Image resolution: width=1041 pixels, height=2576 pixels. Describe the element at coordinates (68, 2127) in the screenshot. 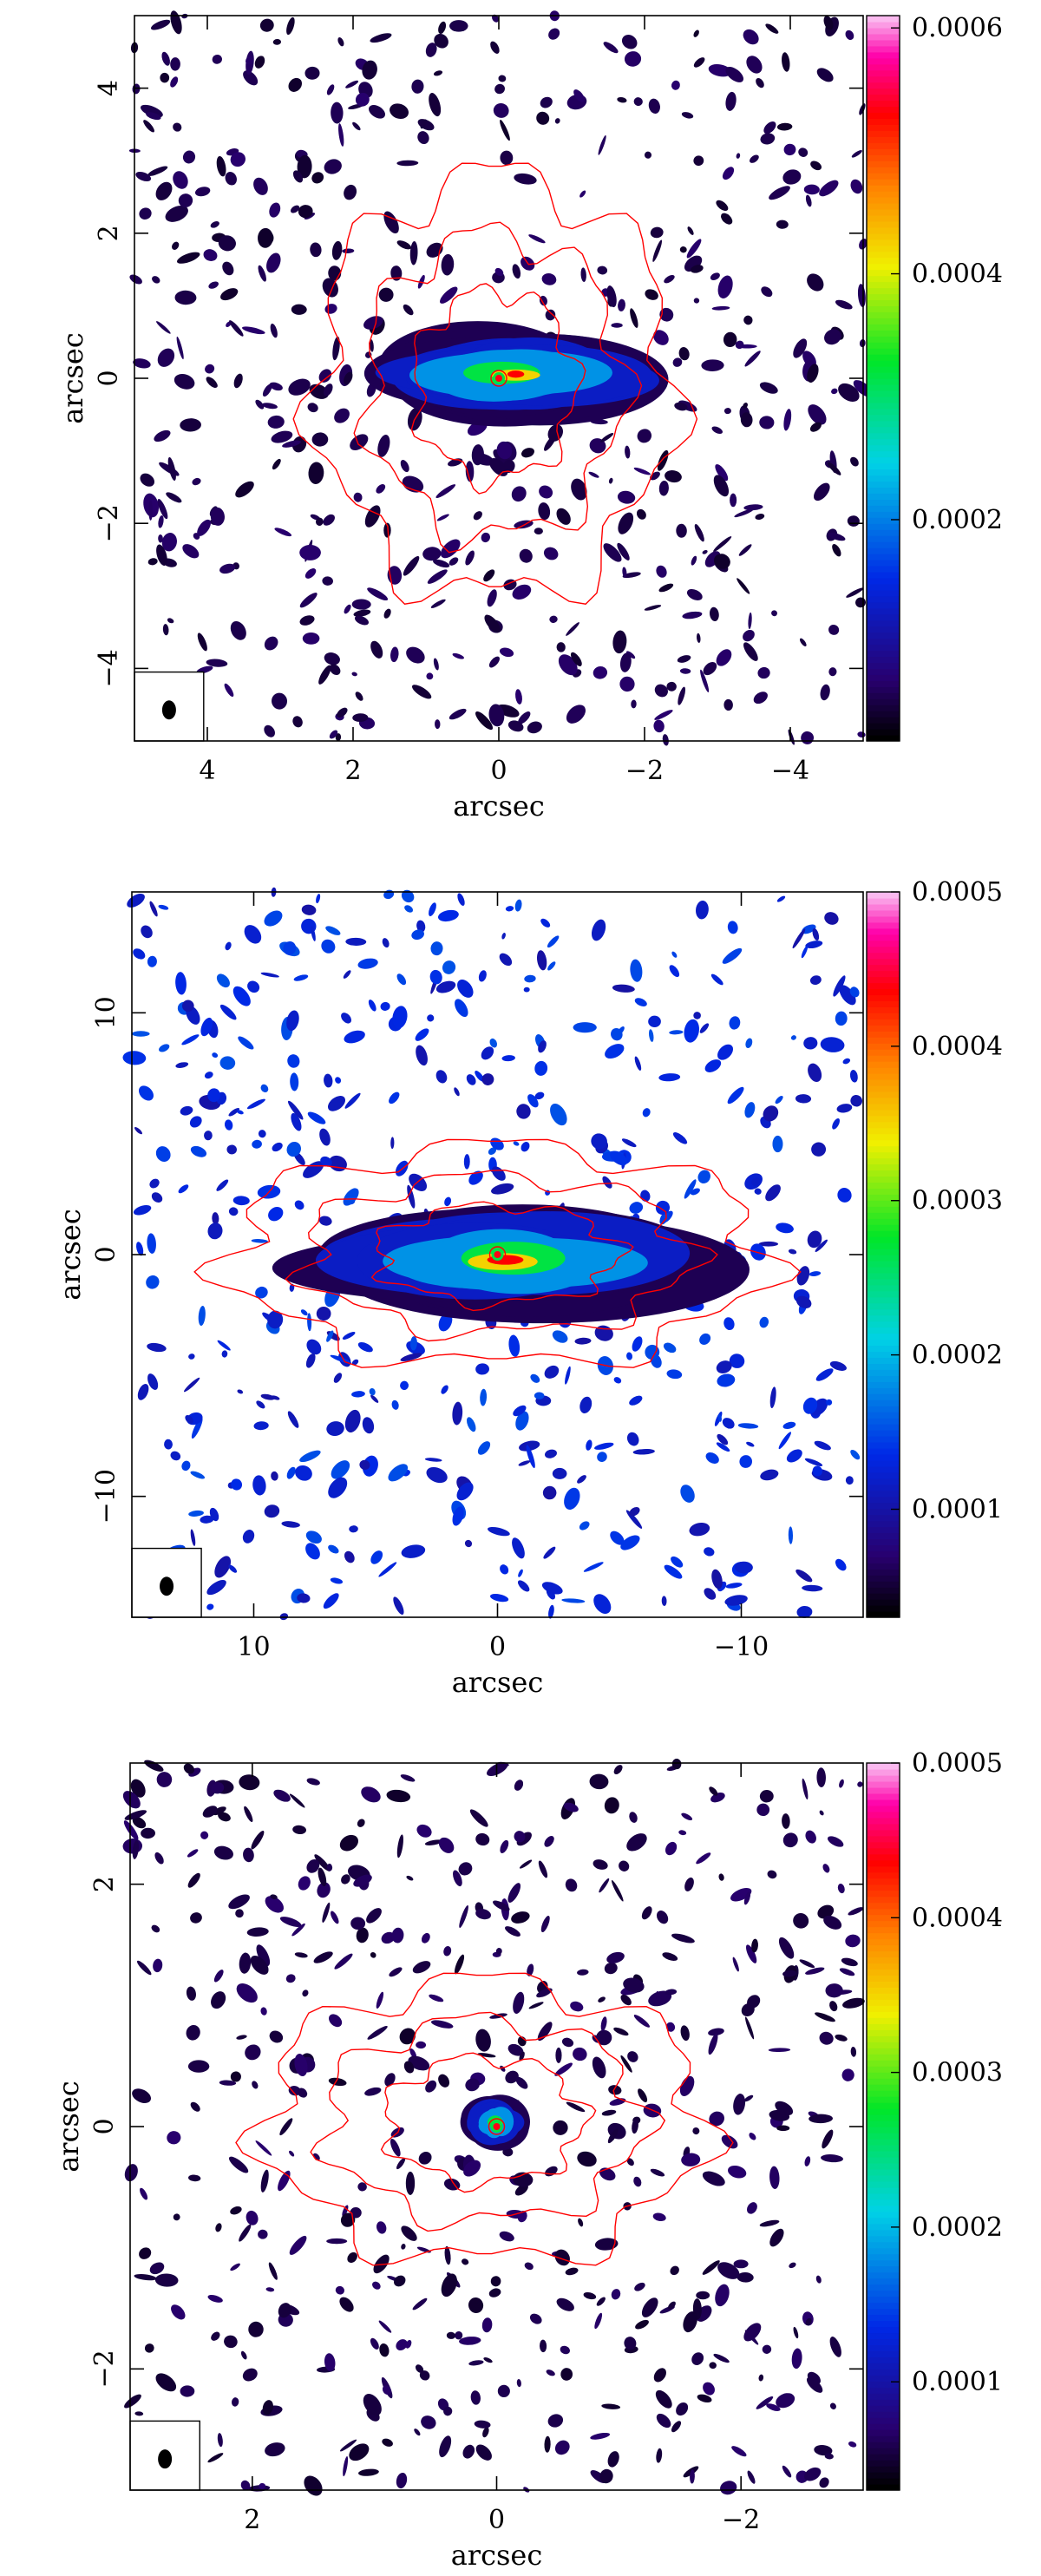

I see `y-axis-label: arcsec` at that location.